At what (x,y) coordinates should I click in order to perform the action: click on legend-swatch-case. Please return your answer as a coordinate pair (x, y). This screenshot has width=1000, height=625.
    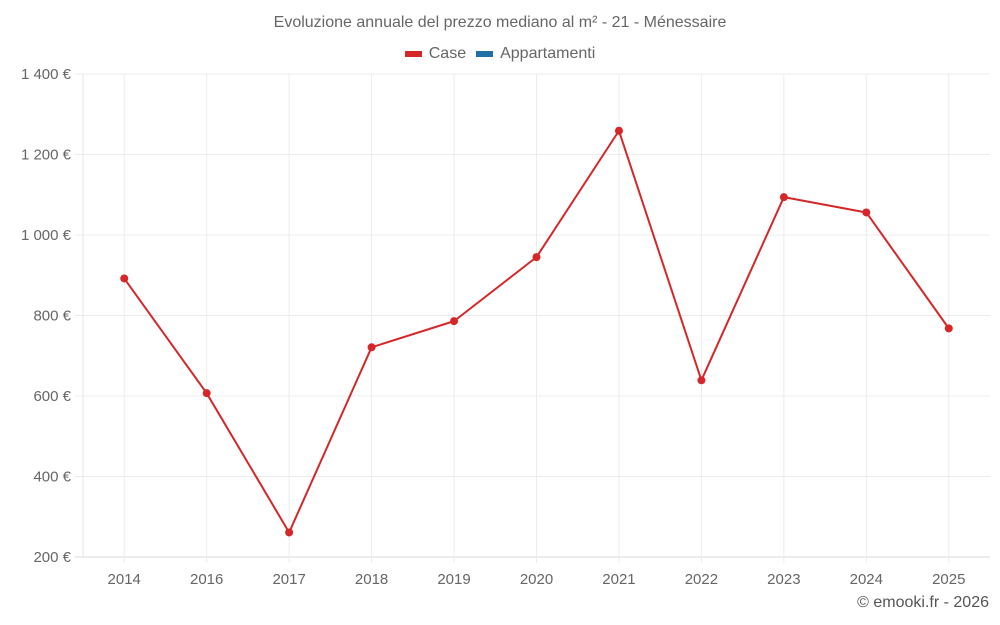
    Looking at the image, I should click on (413, 54).